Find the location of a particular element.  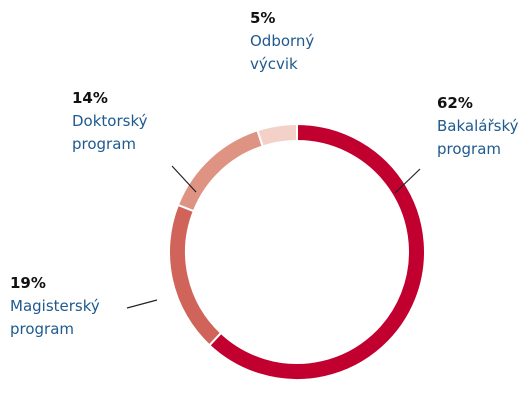

category-label: Odborný výcvik is located at coordinates (282, 52).